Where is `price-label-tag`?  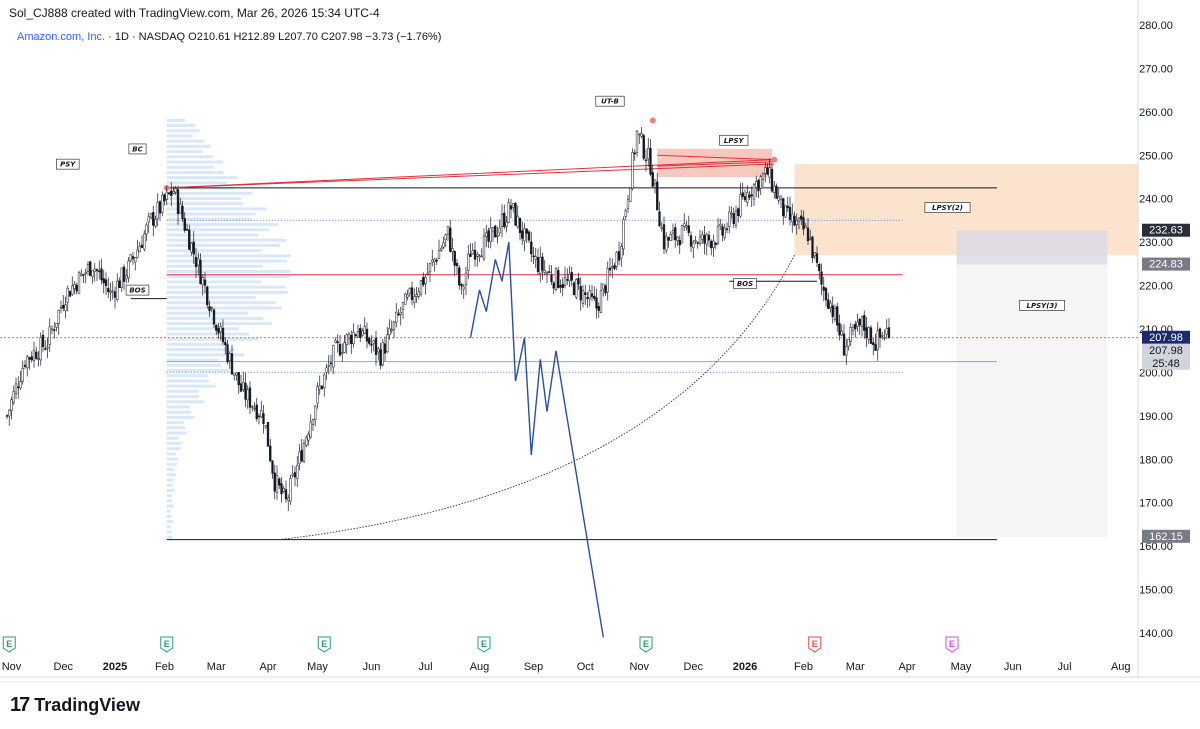
price-label-tag is located at coordinates (1166, 350).